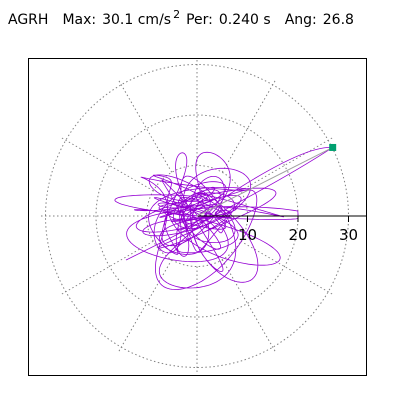  Describe the element at coordinates (333, 147) in the screenshot. I see `max-point-marker` at that location.